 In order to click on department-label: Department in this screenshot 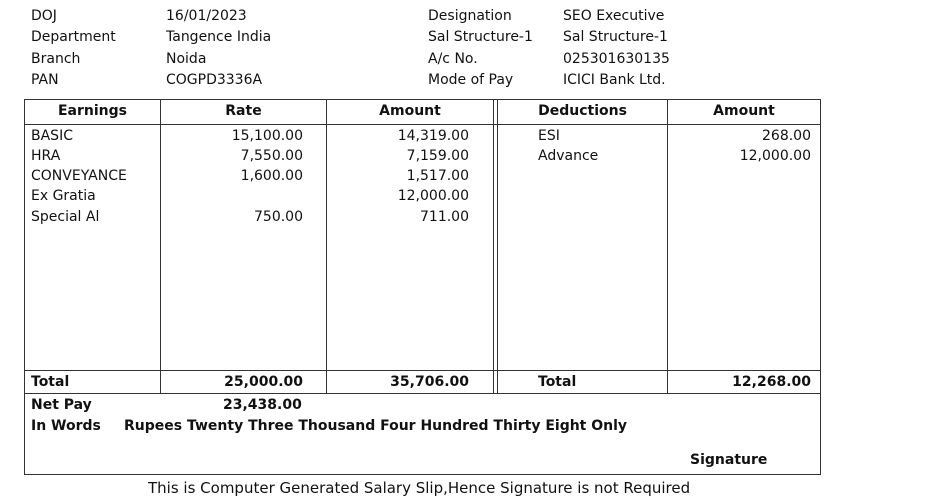, I will do `click(73, 37)`.